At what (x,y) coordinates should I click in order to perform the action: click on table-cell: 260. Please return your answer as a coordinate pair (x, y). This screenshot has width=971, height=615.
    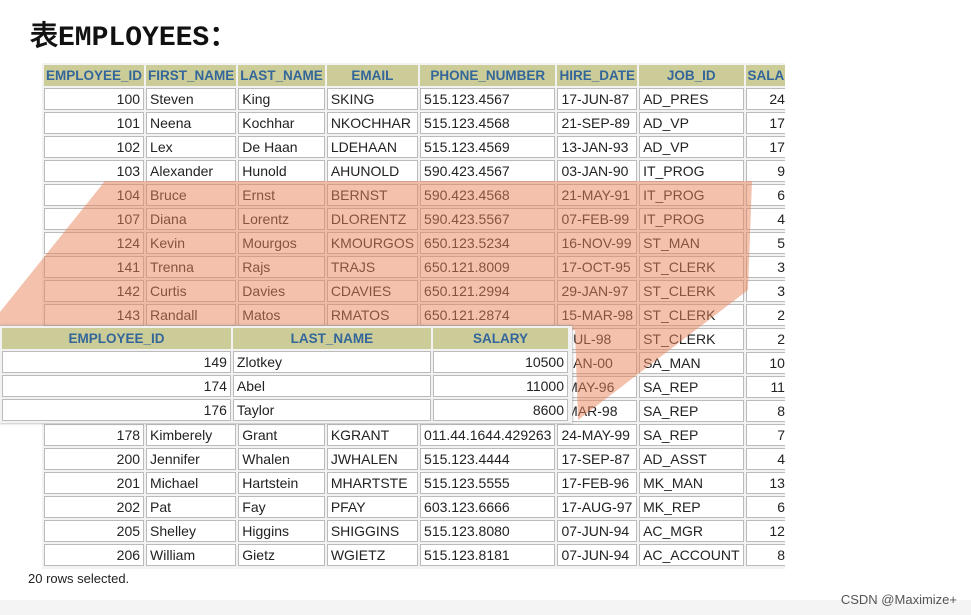
    Looking at the image, I should click on (765, 315).